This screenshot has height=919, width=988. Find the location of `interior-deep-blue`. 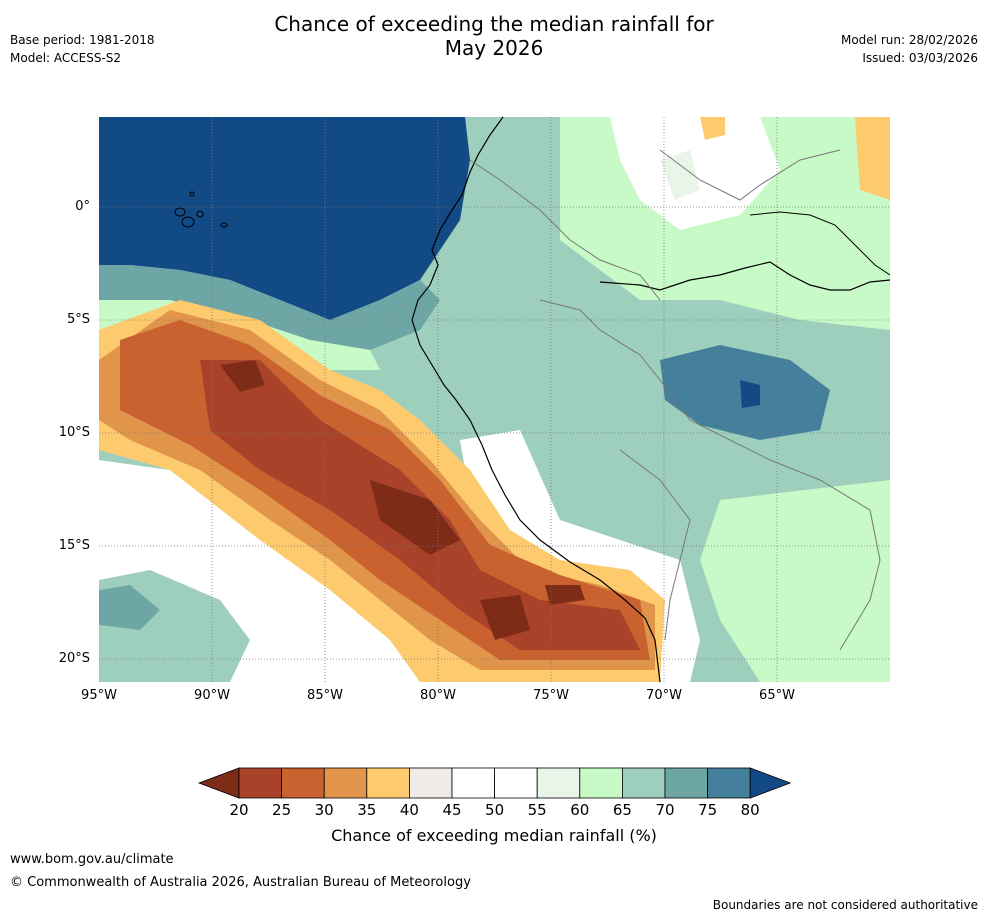

interior-deep-blue is located at coordinates (750, 394).